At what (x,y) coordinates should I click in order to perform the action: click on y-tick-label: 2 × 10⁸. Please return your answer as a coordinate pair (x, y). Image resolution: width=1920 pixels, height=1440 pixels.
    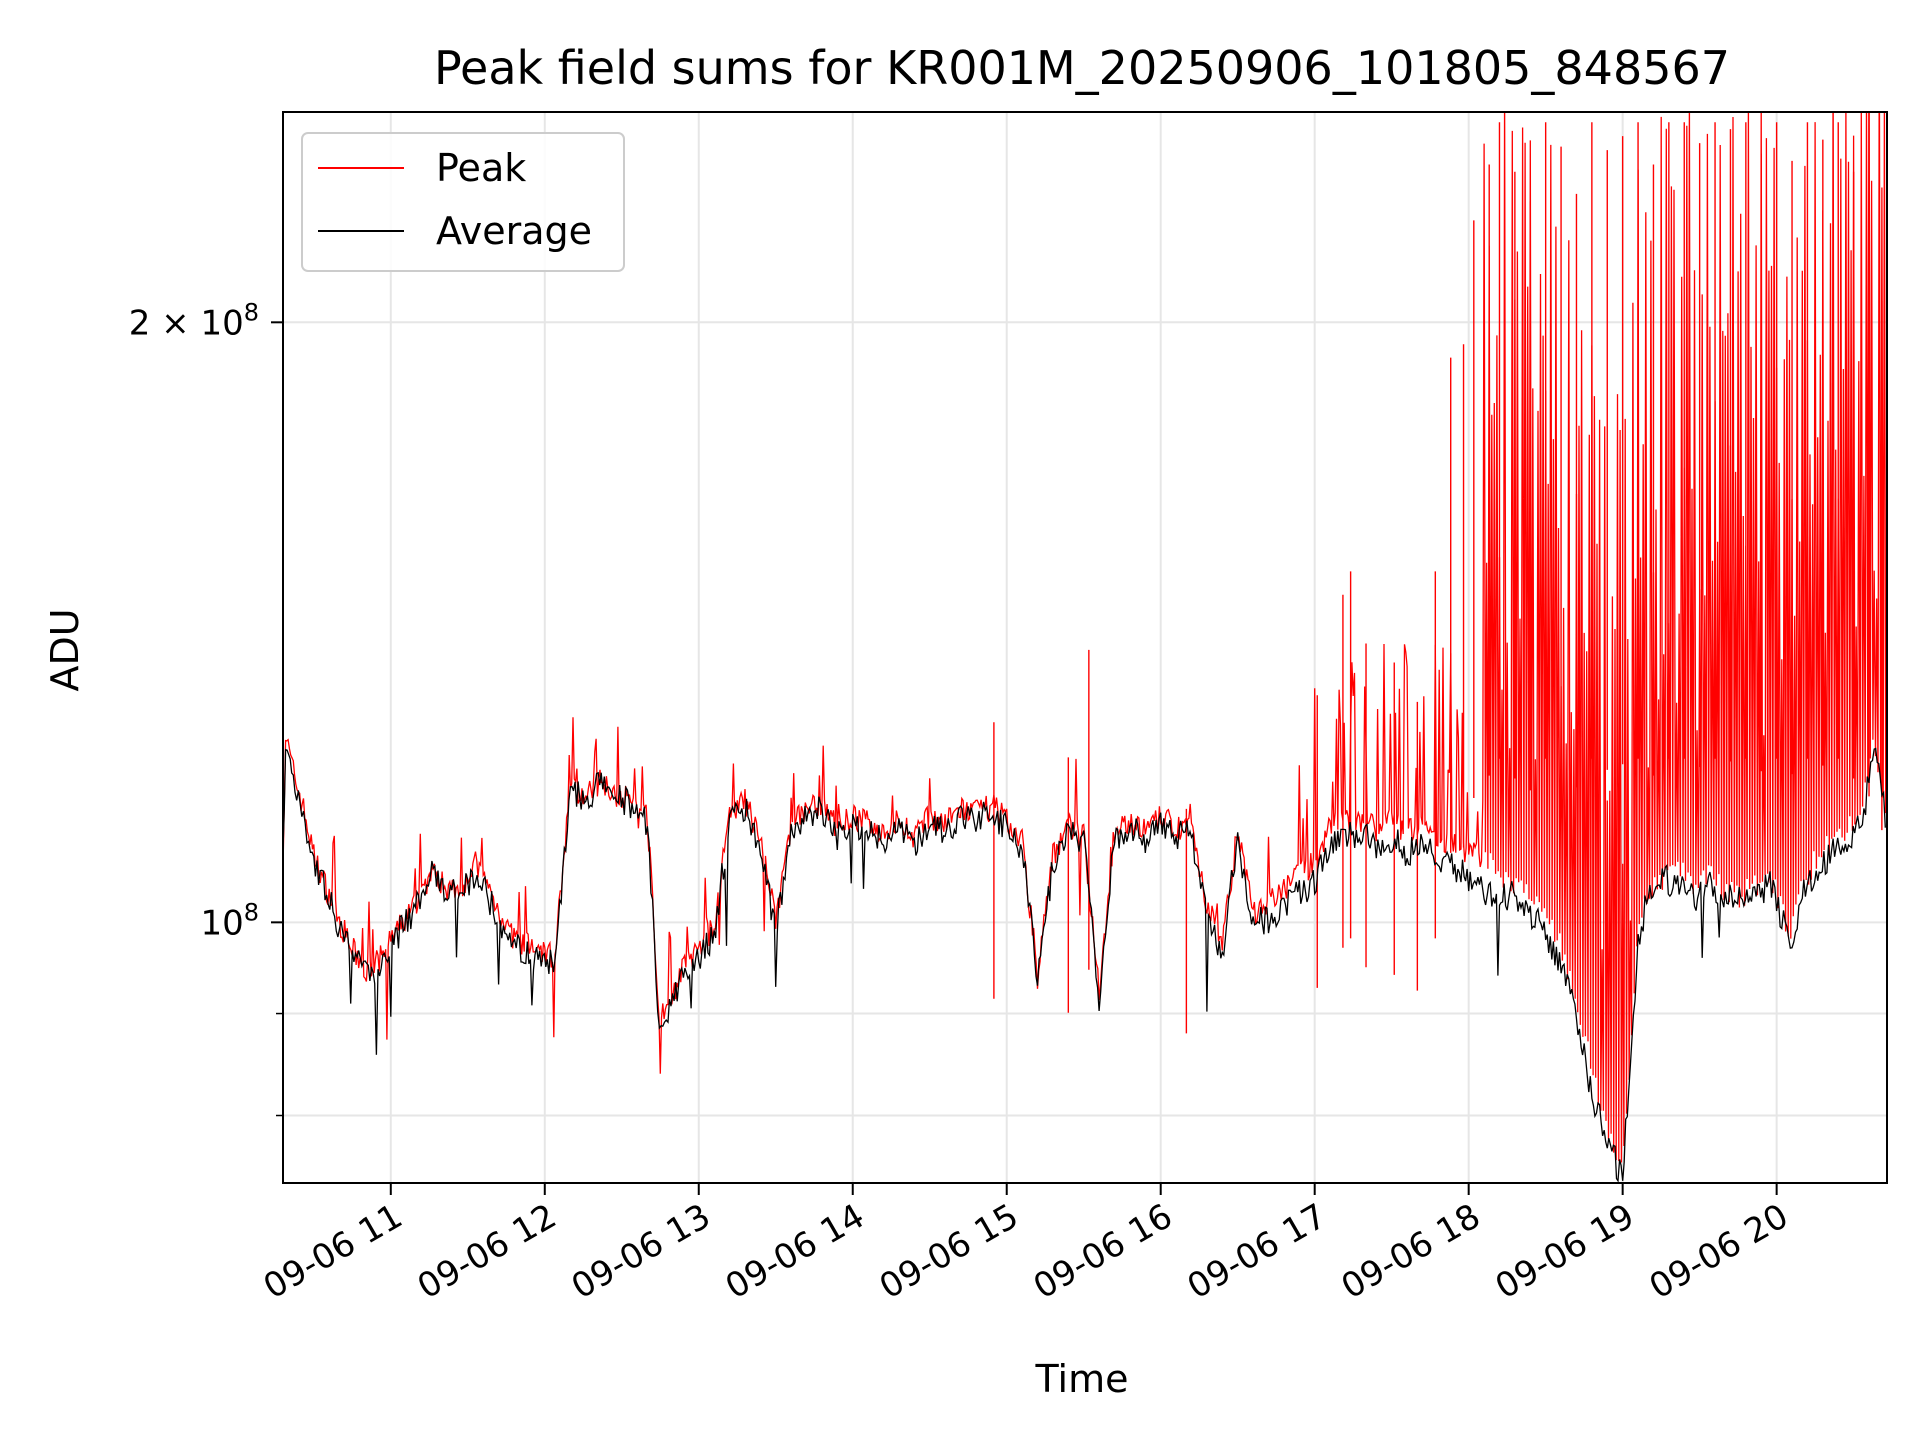
    Looking at the image, I should click on (194, 320).